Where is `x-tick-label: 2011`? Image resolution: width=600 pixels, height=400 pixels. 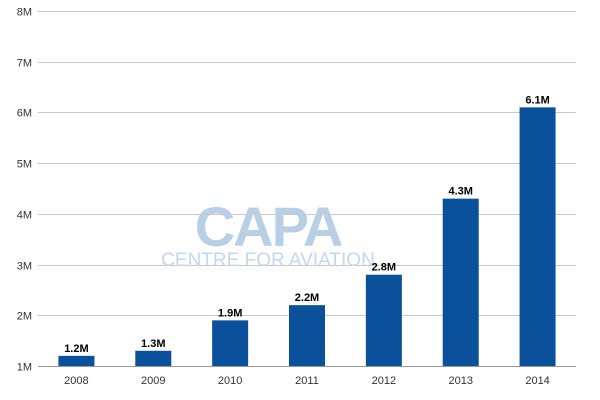 x-tick-label: 2011 is located at coordinates (307, 381).